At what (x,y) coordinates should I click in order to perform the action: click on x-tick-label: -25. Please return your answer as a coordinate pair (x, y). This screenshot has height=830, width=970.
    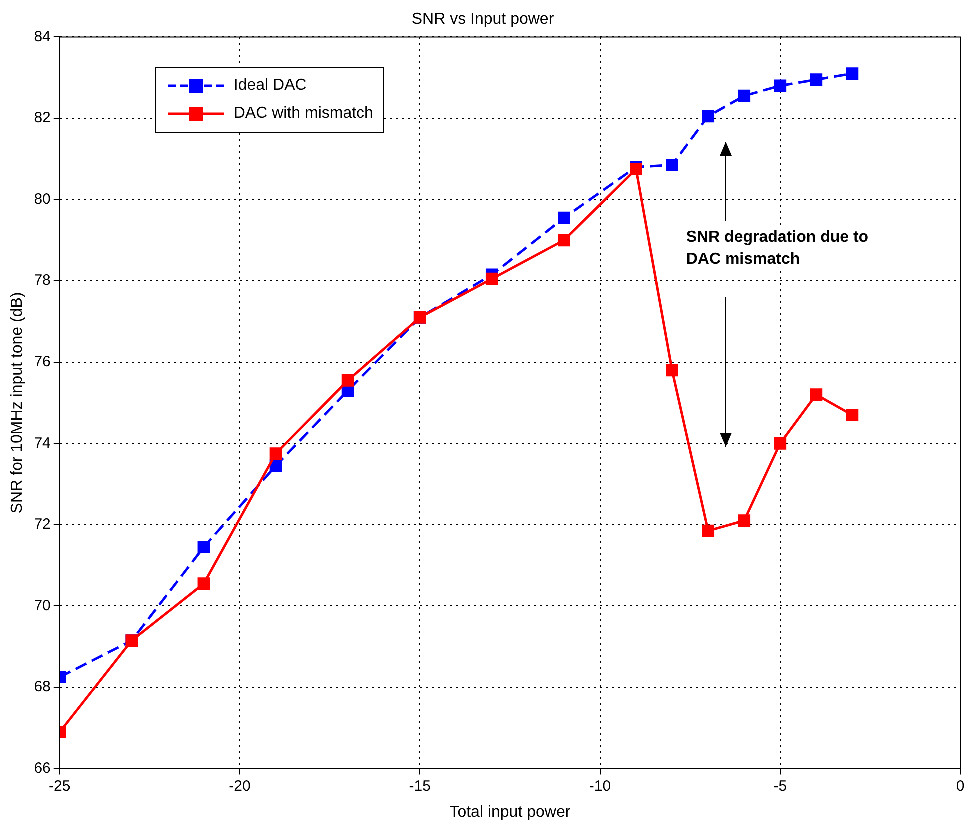
    Looking at the image, I should click on (60, 786).